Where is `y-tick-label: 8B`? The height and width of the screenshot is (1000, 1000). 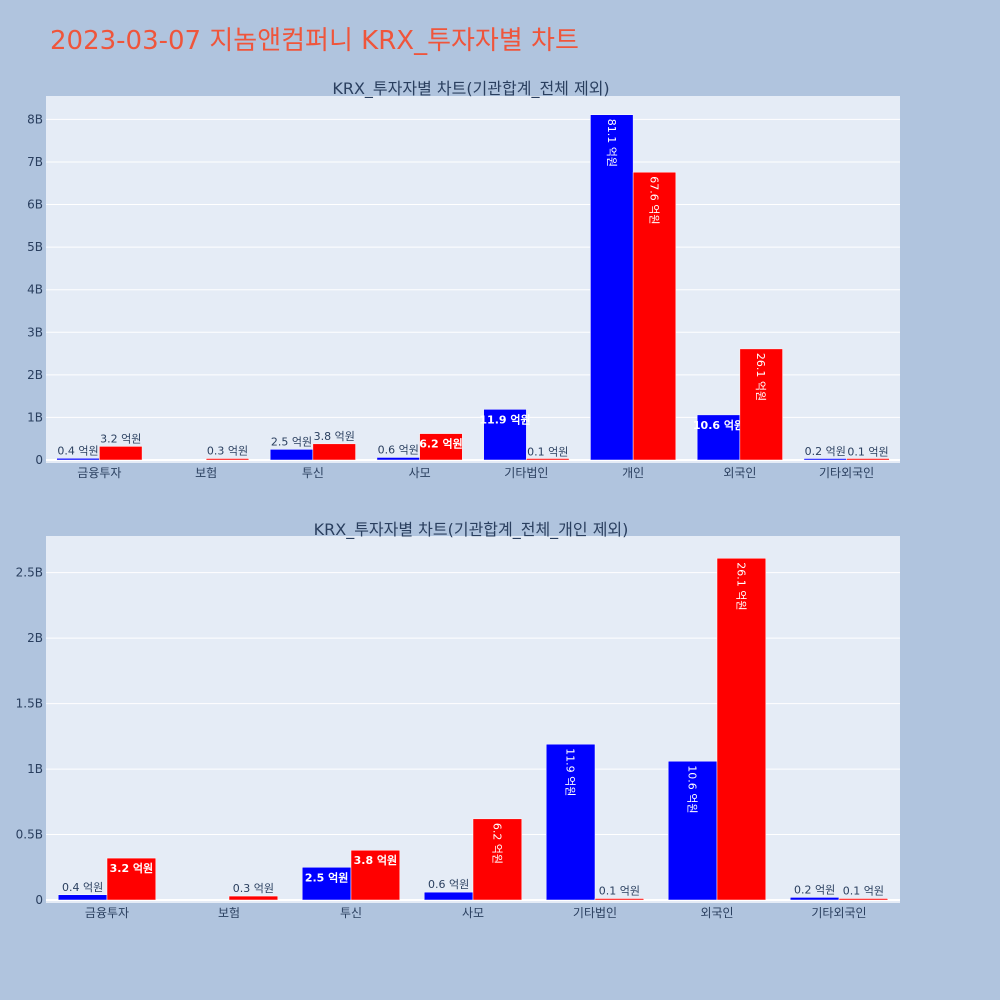 y-tick-label: 8B is located at coordinates (35, 119).